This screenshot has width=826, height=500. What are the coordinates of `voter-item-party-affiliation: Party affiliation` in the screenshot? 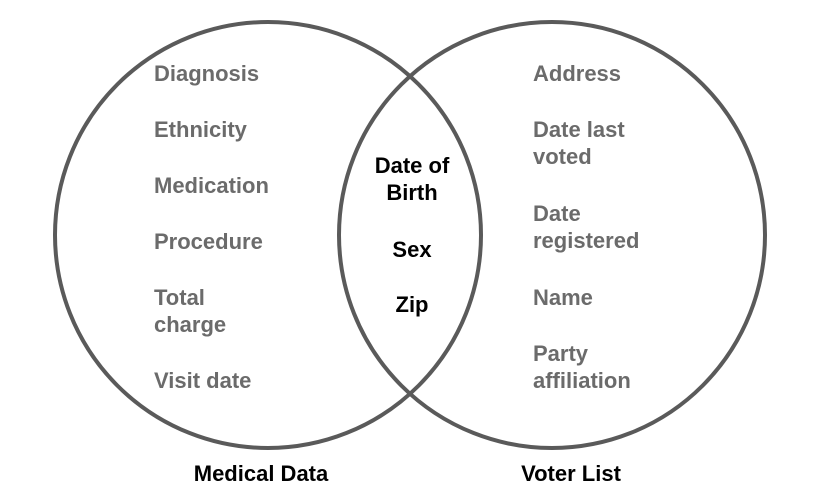 It's located at (582, 367).